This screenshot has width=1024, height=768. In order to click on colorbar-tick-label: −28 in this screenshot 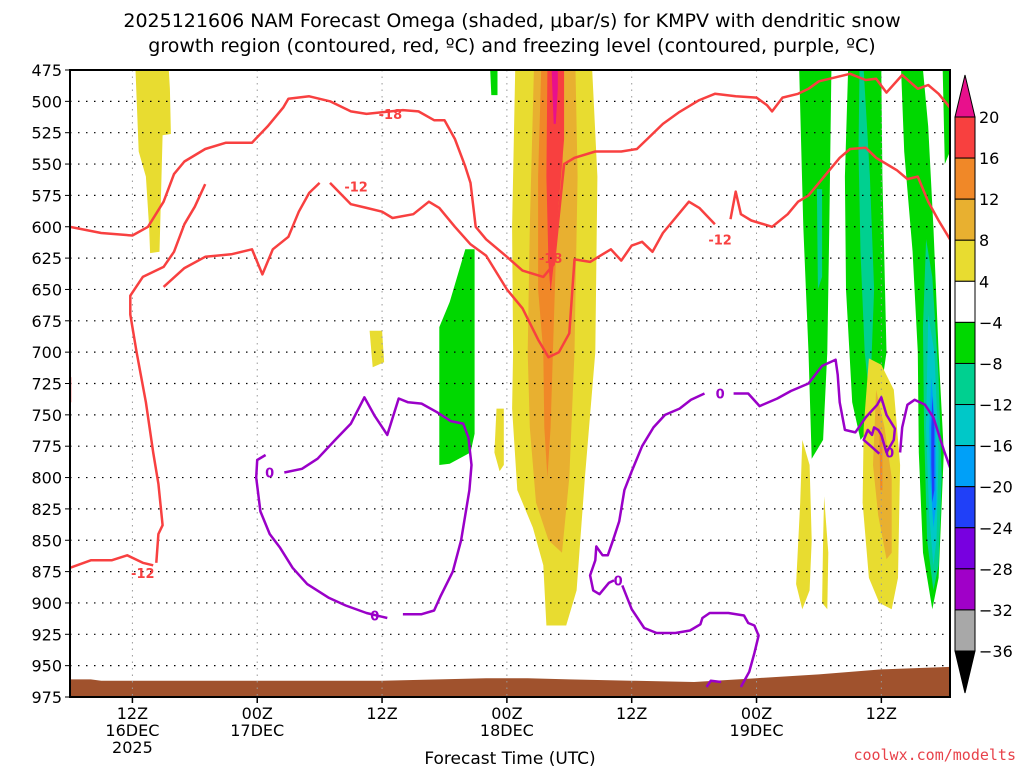, I will do `click(996, 569)`.